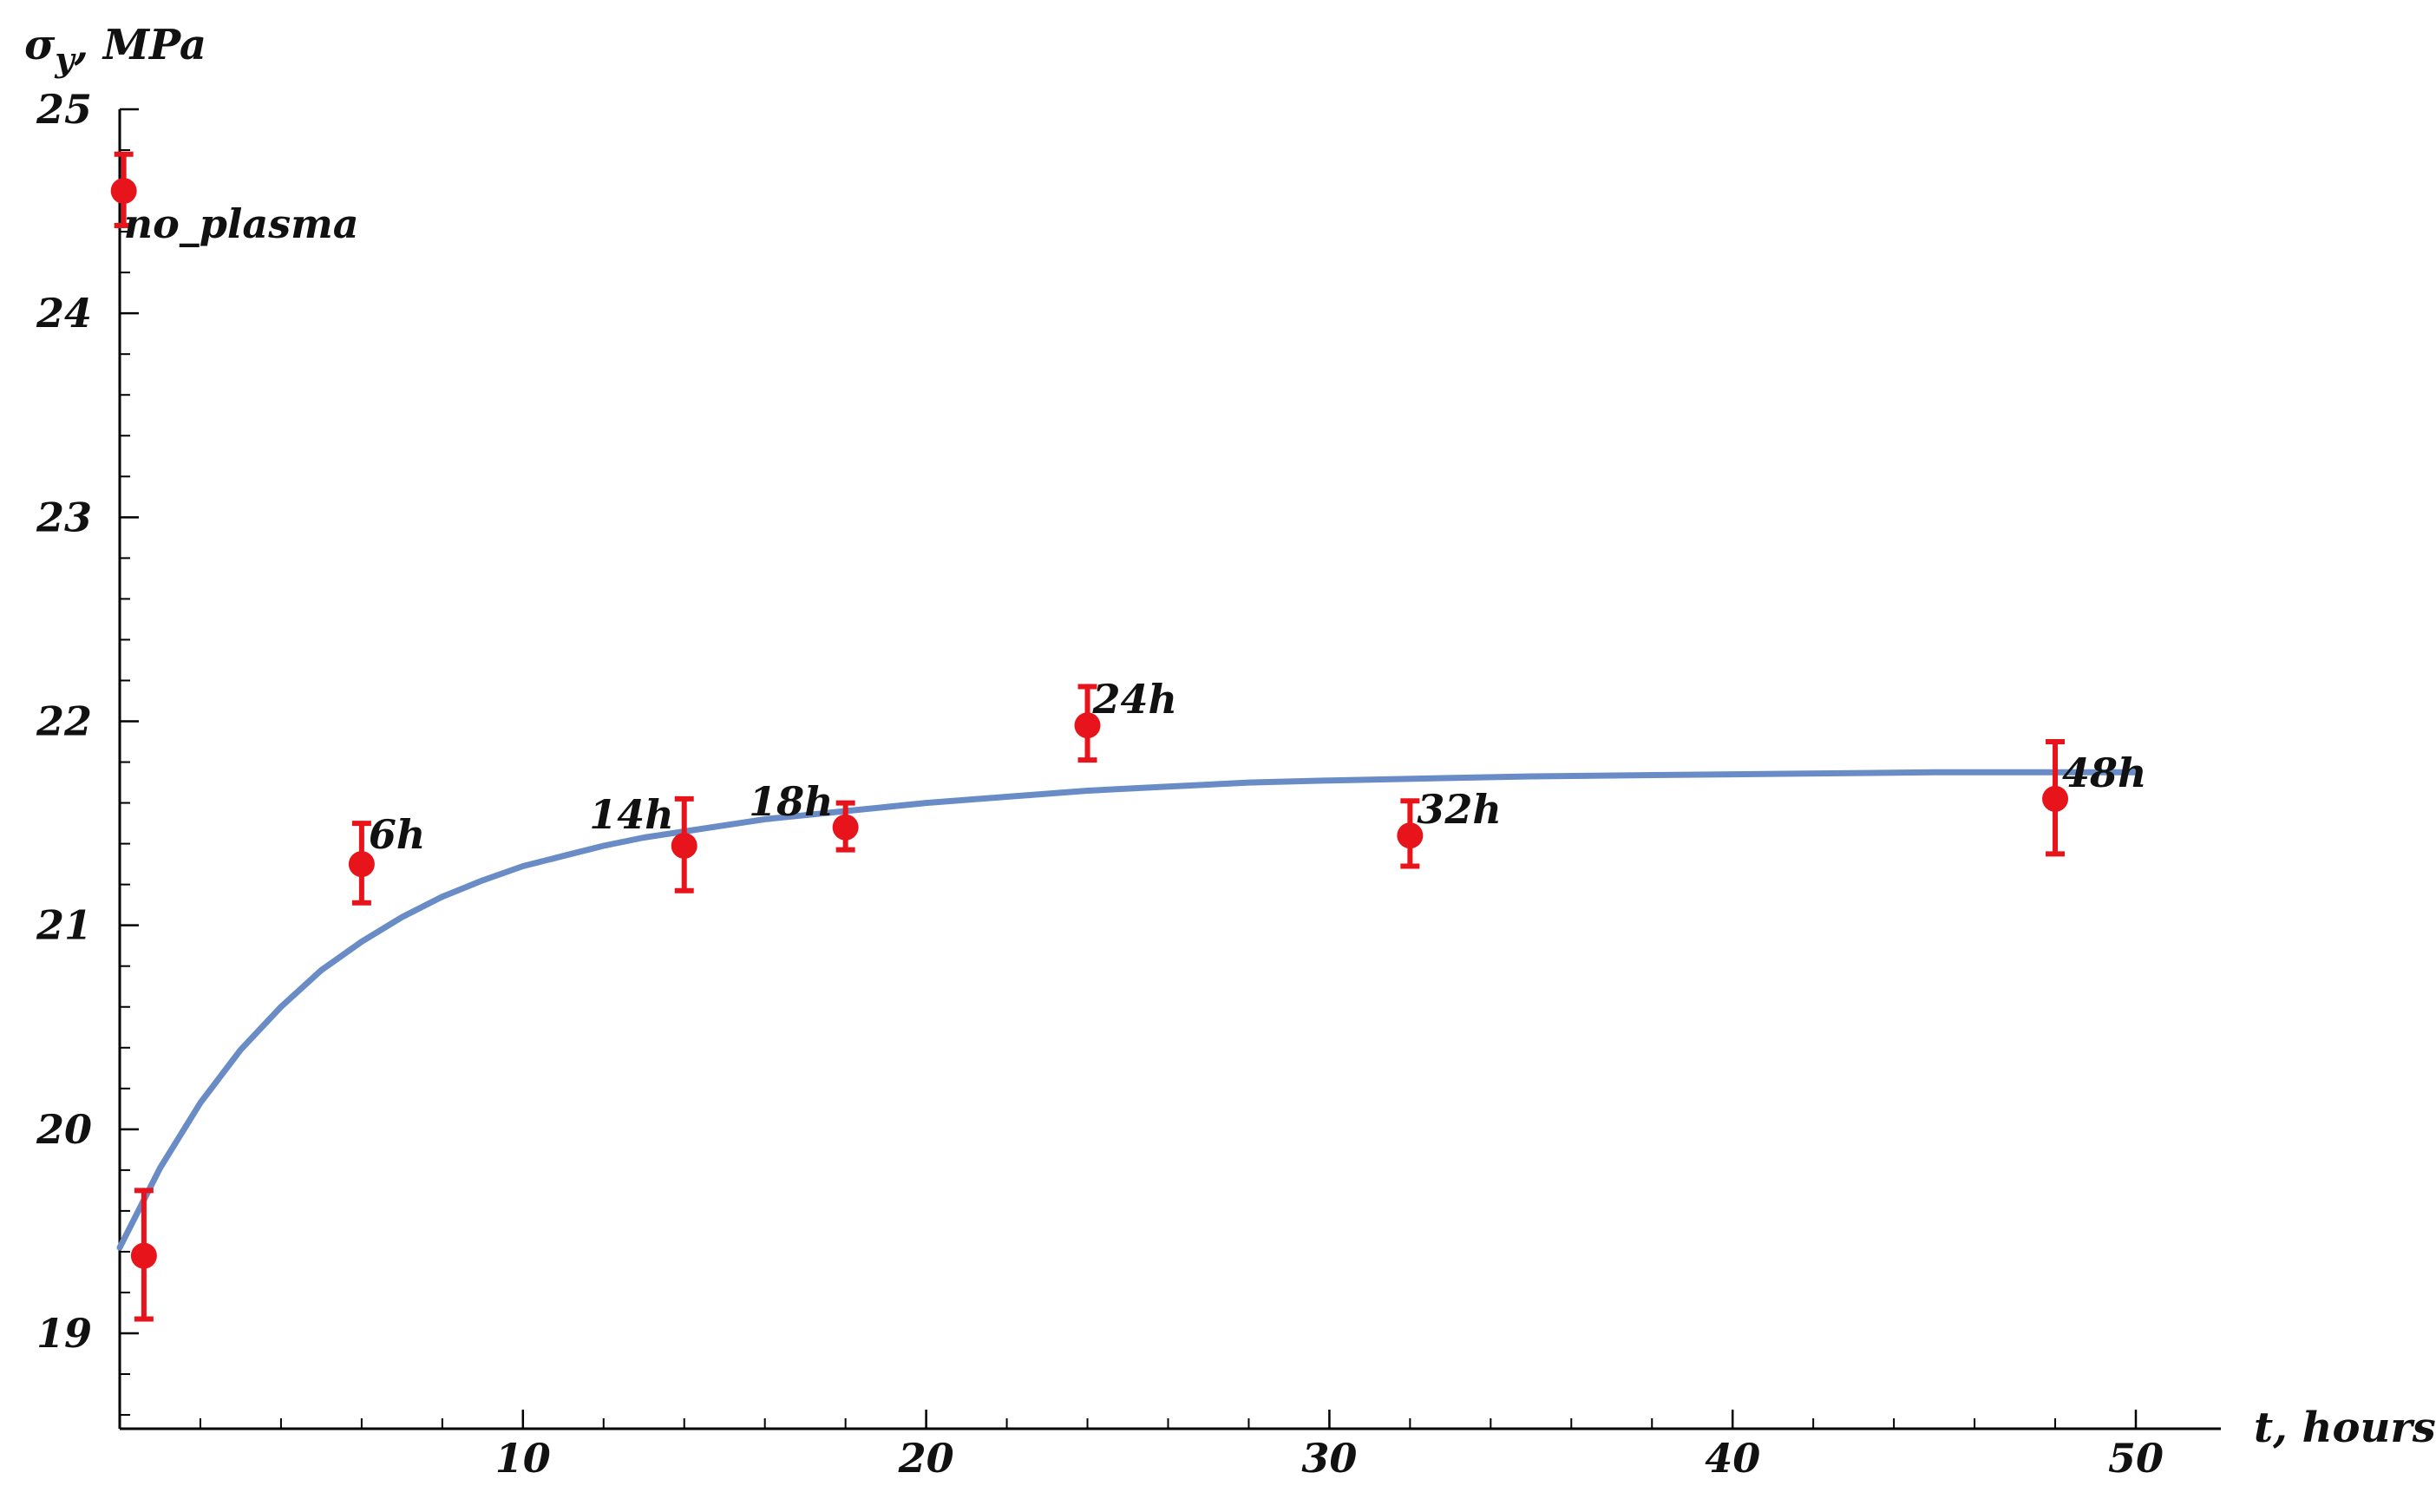  I want to click on y-axis-title: σy, MPa, so click(115, 50).